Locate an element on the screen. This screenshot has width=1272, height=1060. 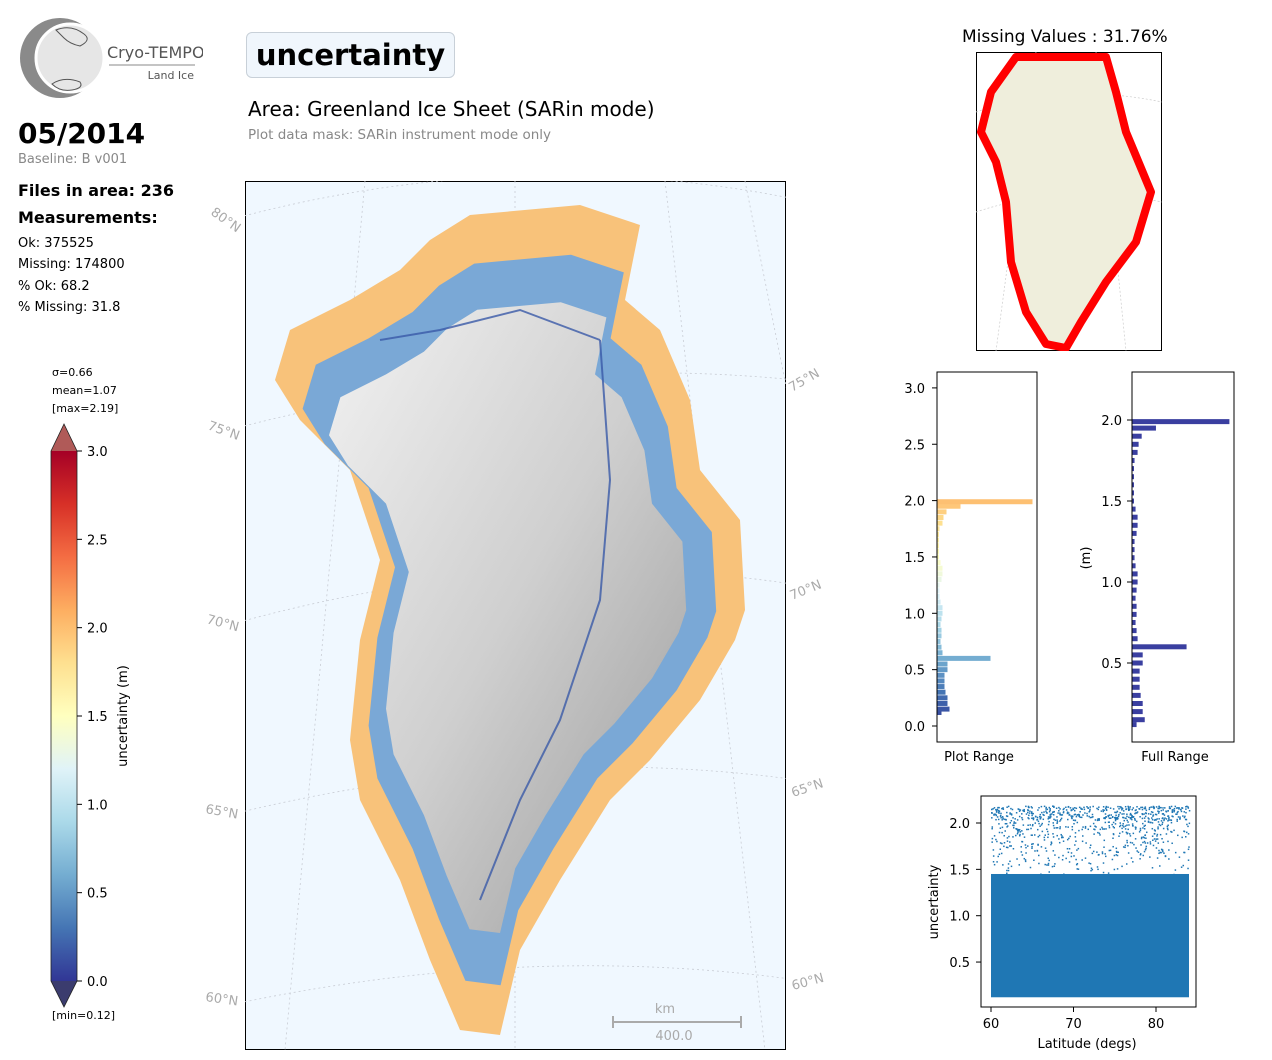
date: 05/2014 is located at coordinates (82, 133).